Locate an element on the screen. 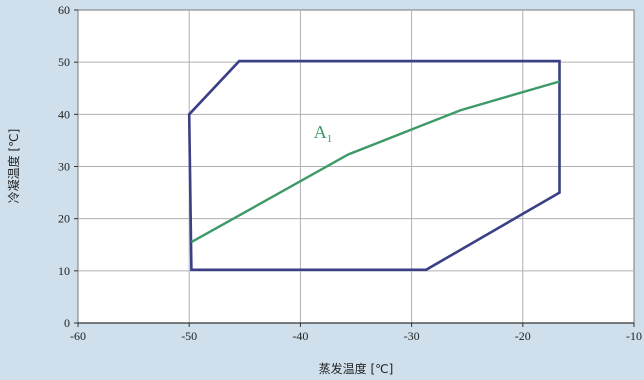 The image size is (644, 380). x-tick-label: -50 is located at coordinates (189, 336).